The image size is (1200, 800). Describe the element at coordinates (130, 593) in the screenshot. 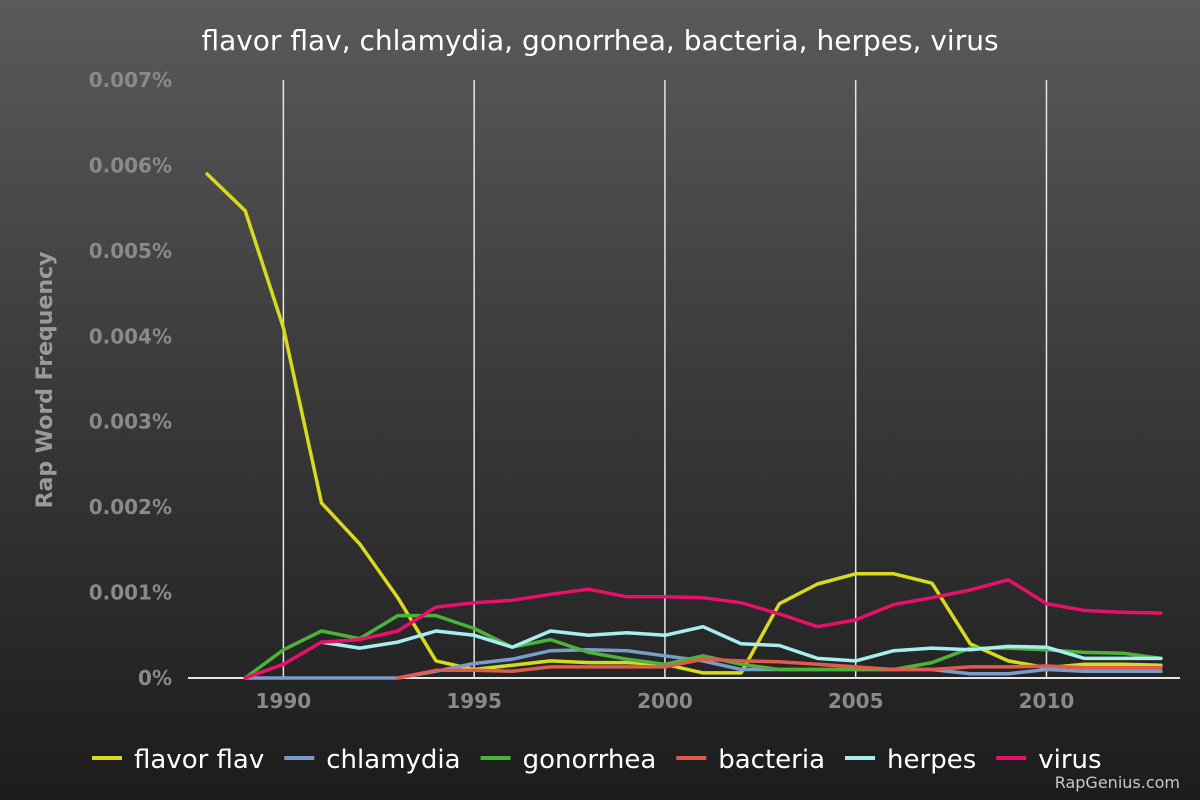

I see `y-tick-label: 0.001%` at that location.